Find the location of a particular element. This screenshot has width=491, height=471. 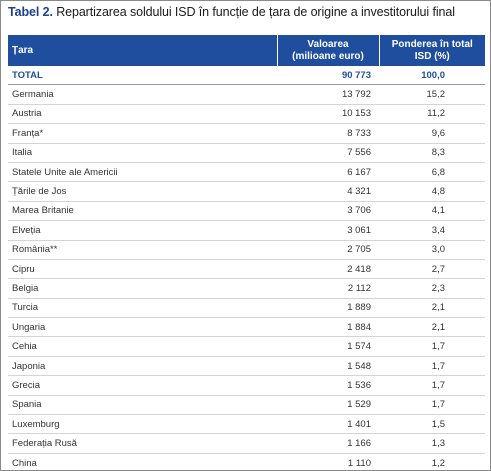

country-cell: Luxemburg is located at coordinates (142, 424).